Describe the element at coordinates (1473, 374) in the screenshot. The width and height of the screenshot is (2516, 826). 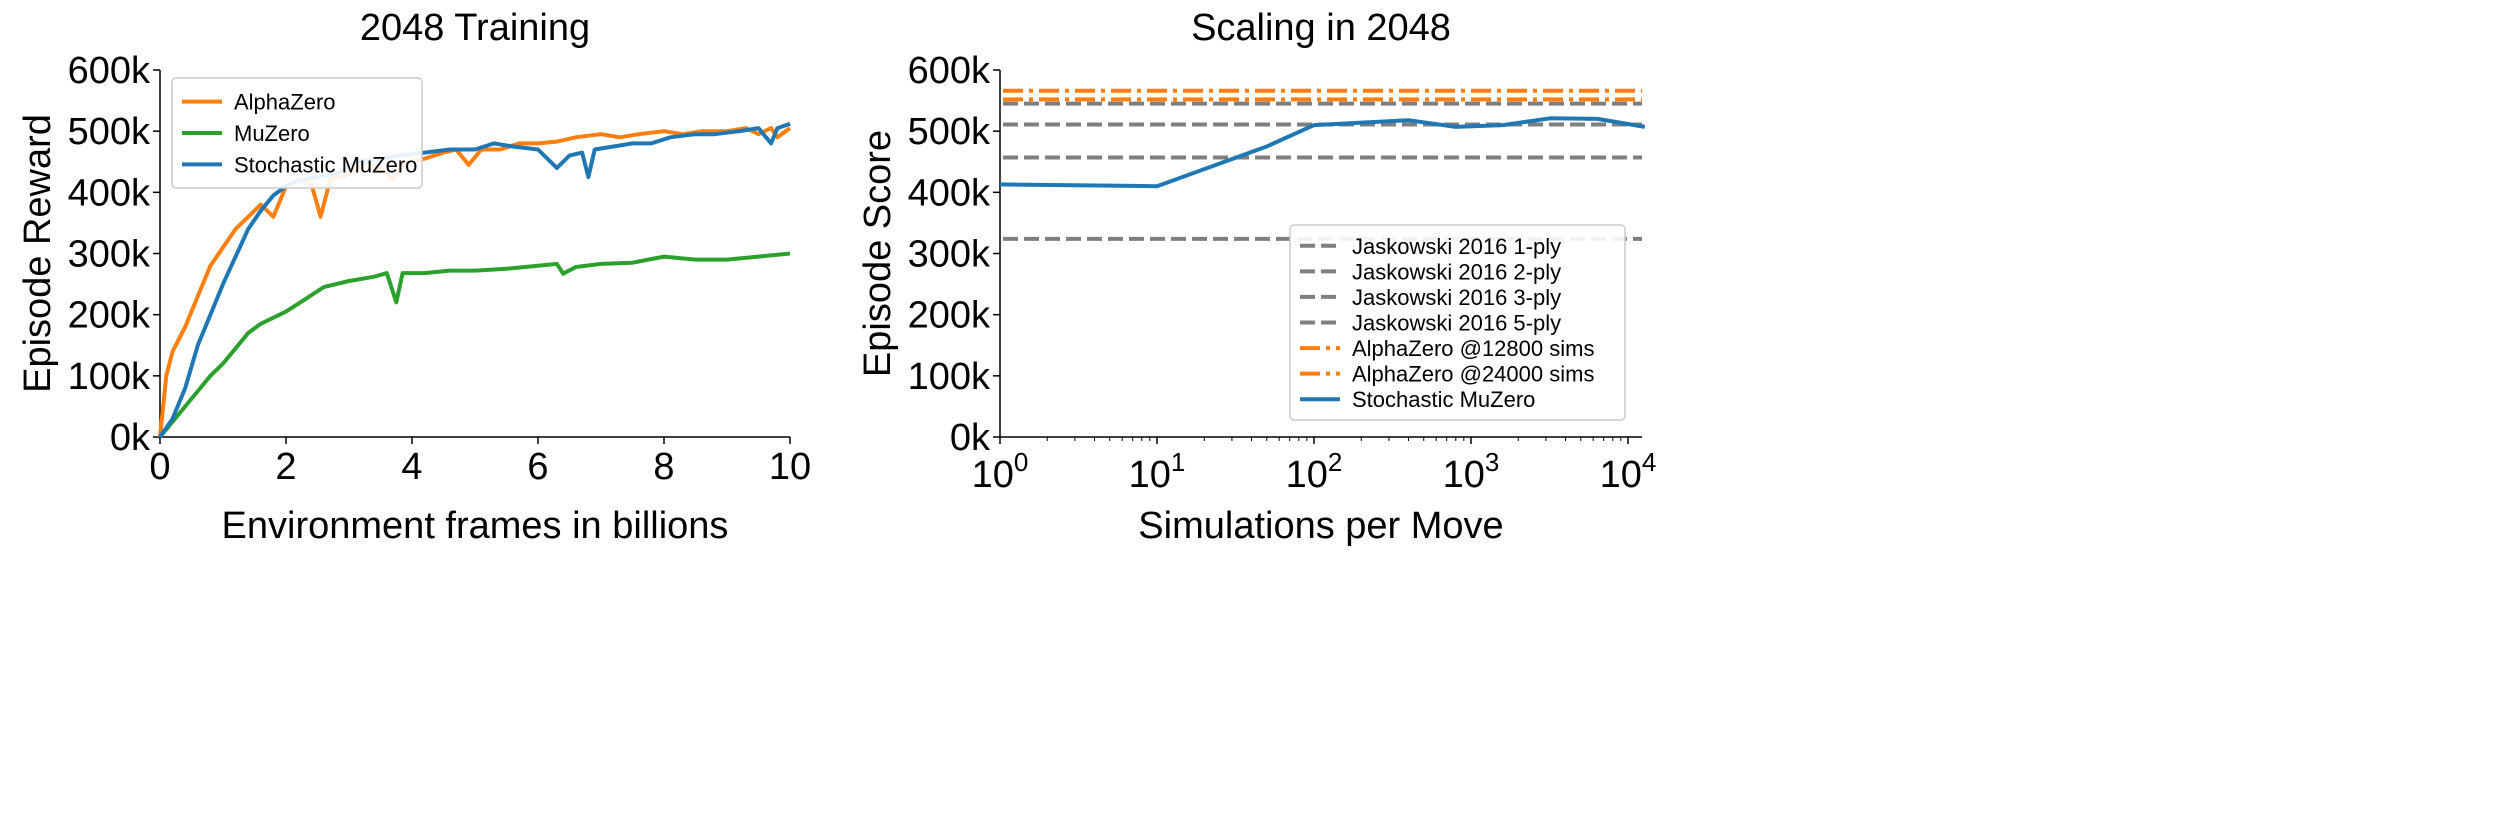
I see `legend-label: AlphaZero @24000 sims` at that location.